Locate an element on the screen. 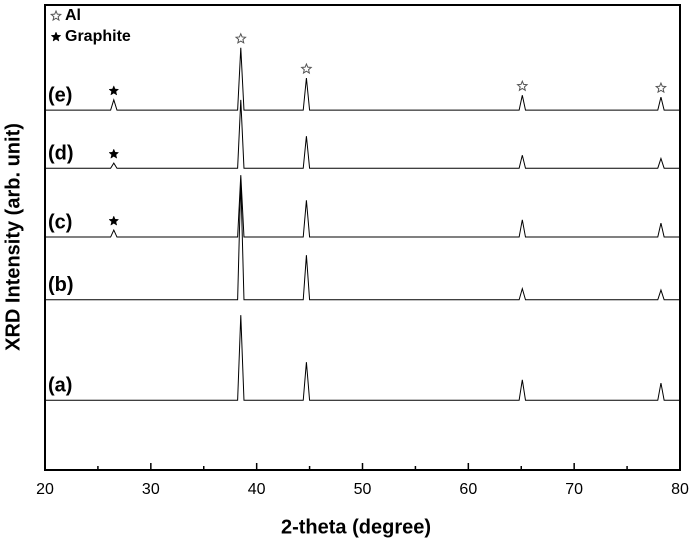  x-tick-label: 50 is located at coordinates (363, 489).